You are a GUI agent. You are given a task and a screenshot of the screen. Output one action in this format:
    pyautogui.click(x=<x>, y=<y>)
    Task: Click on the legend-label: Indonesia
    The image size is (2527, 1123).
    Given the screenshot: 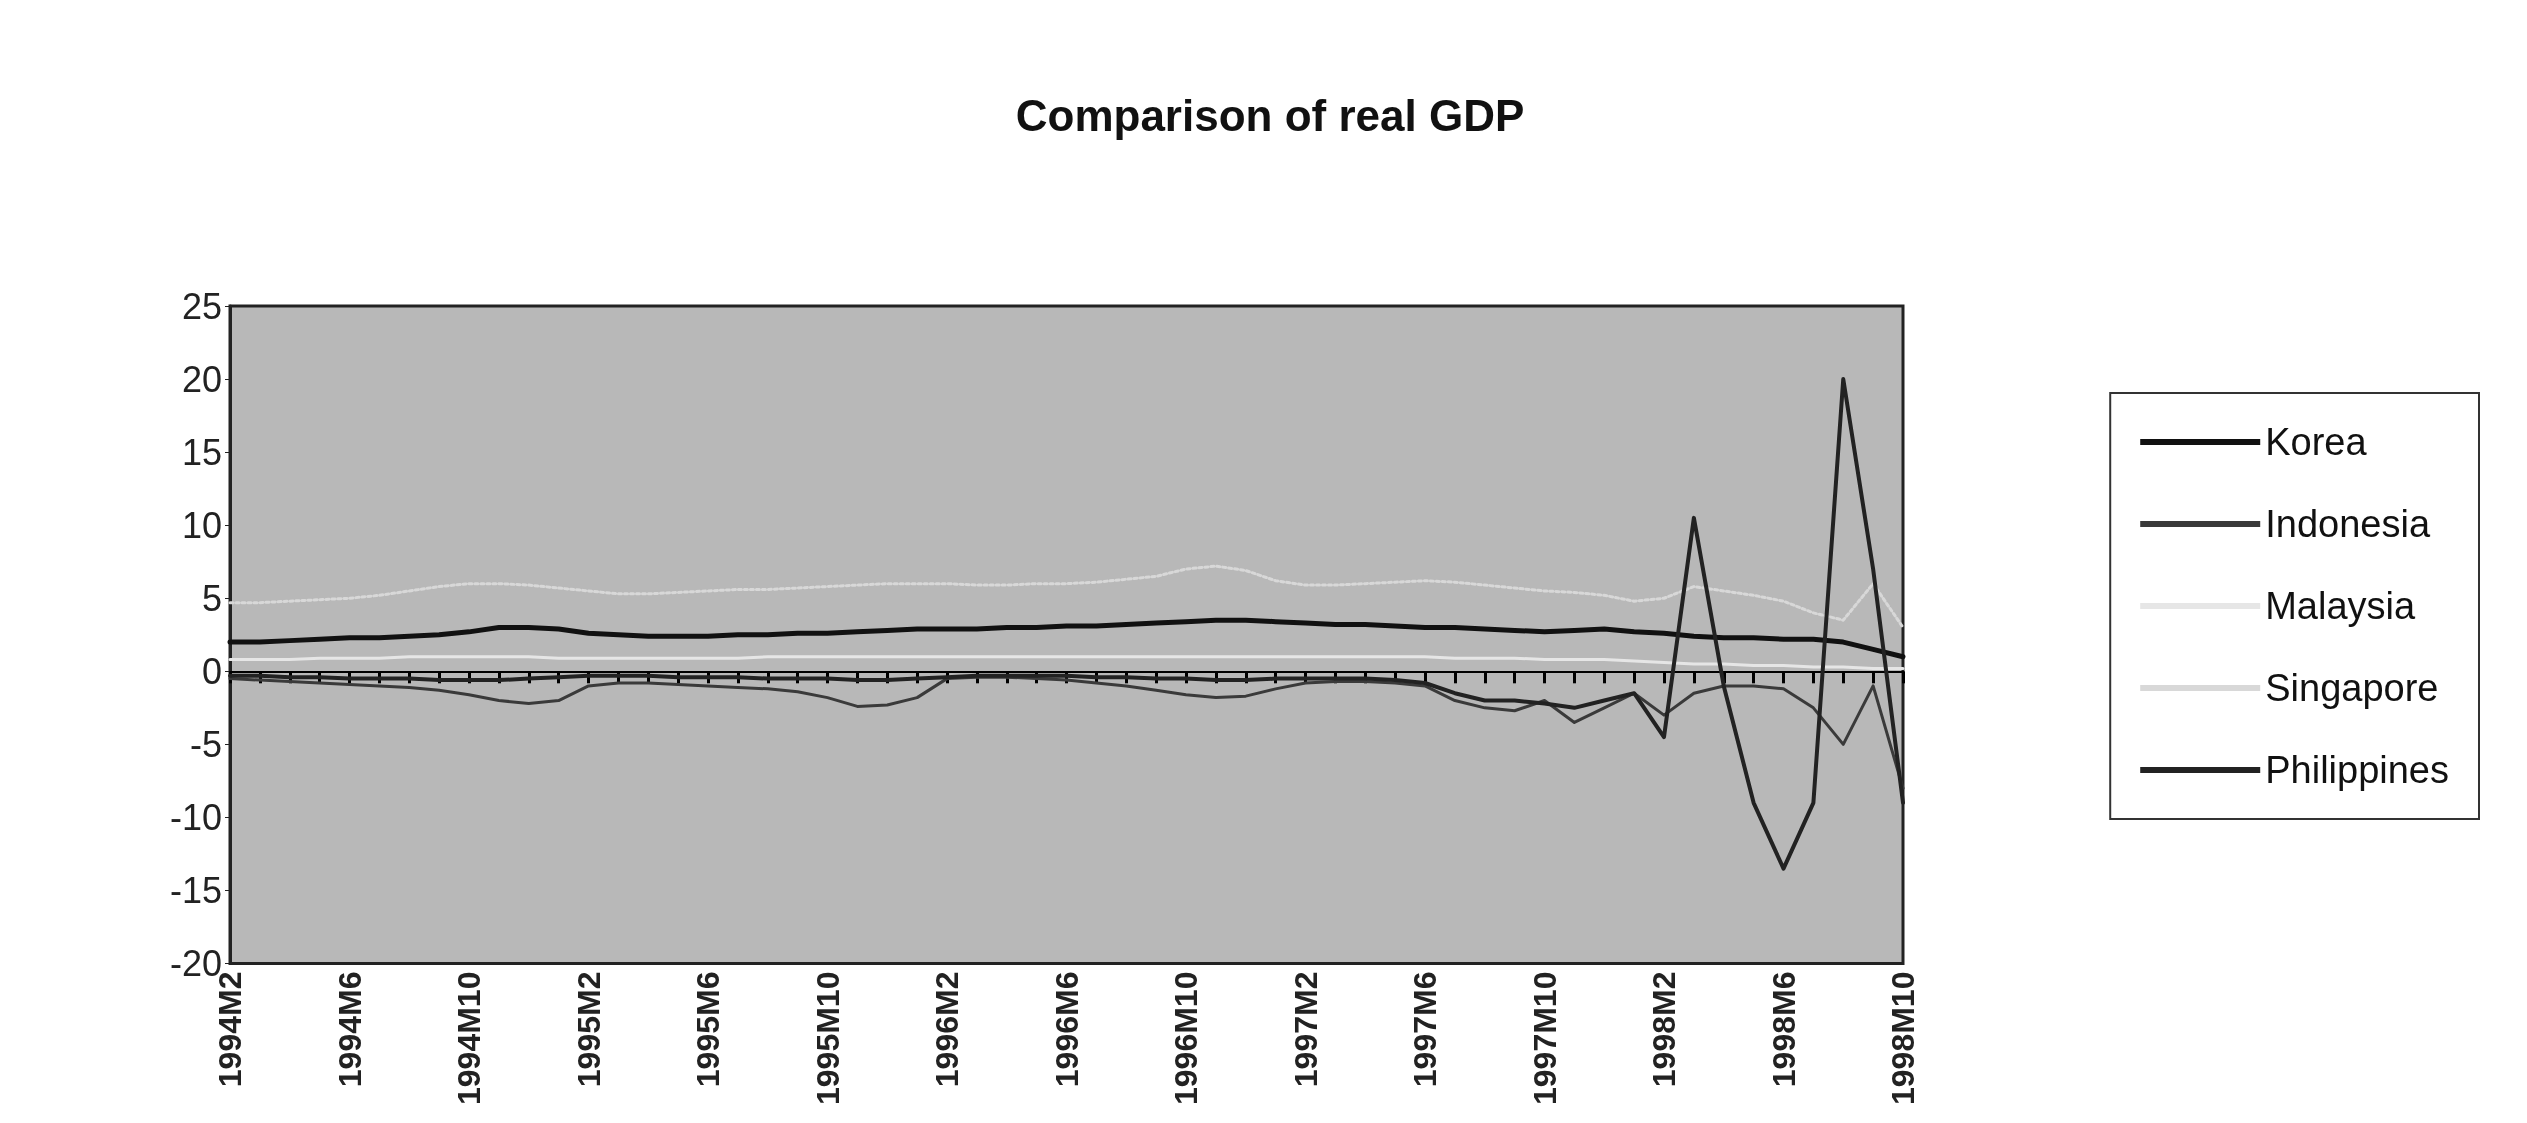 What is the action you would take?
    pyautogui.click(x=2348, y=524)
    